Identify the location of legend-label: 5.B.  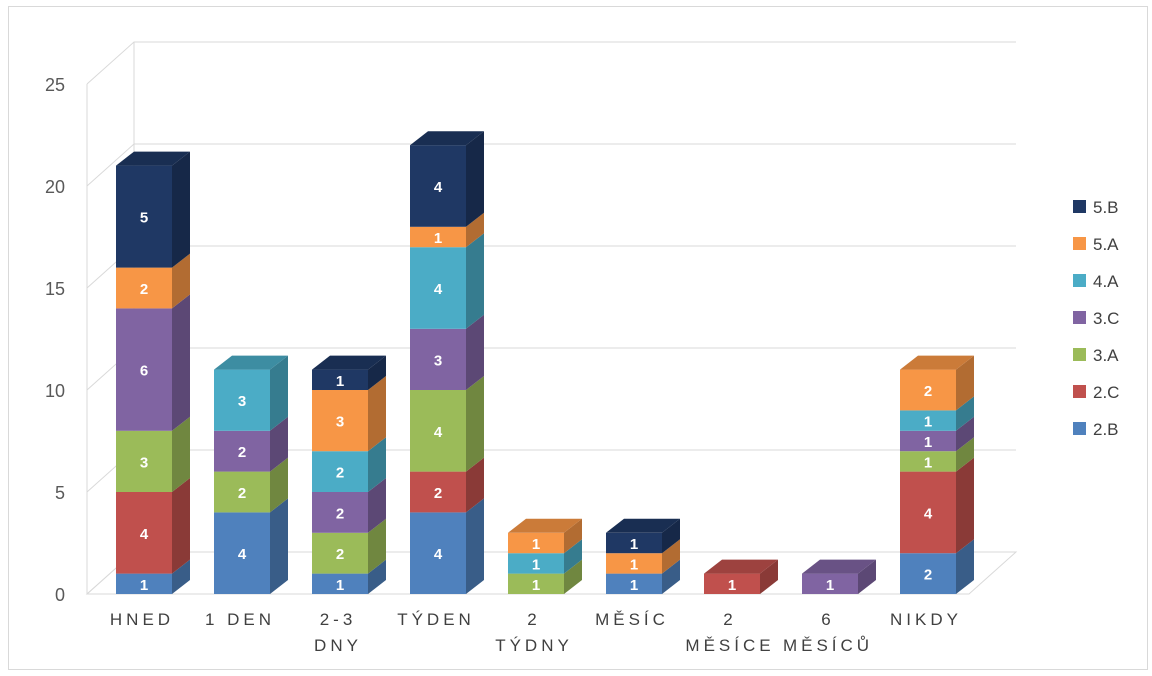
(1106, 207).